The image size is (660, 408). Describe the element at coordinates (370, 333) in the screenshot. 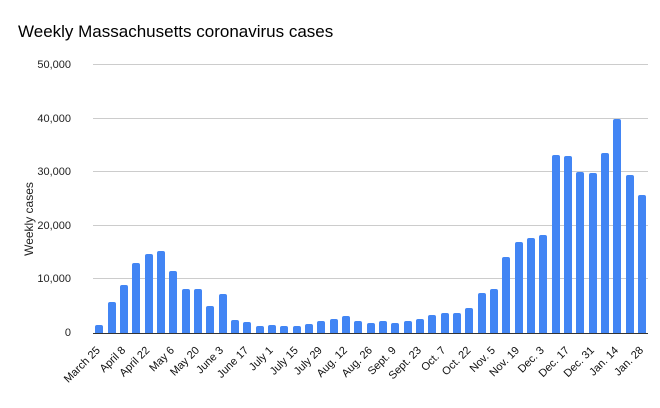

I see `x-axis-line` at that location.